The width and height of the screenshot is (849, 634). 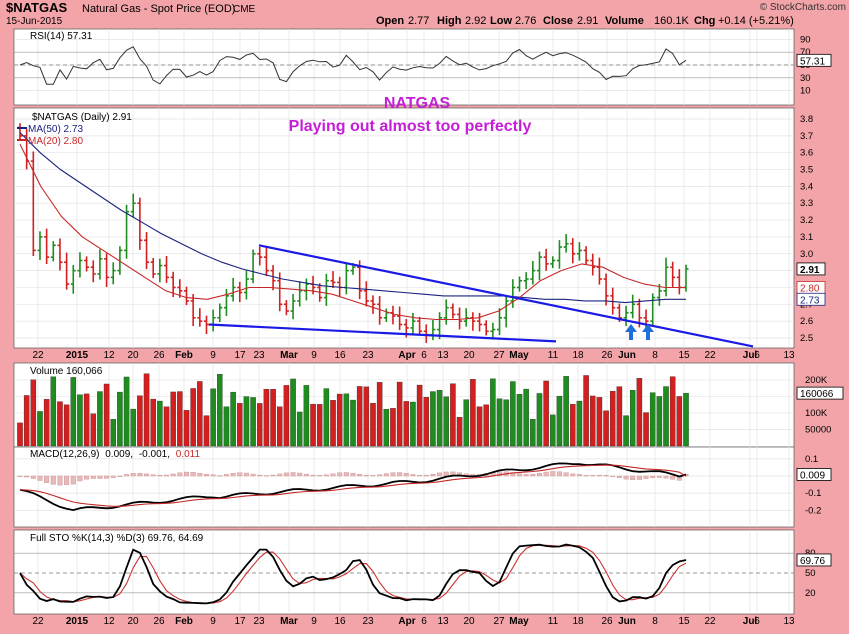 What do you see at coordinates (55, 129) in the screenshot?
I see `ma50-legend: MA(50) 2.73` at bounding box center [55, 129].